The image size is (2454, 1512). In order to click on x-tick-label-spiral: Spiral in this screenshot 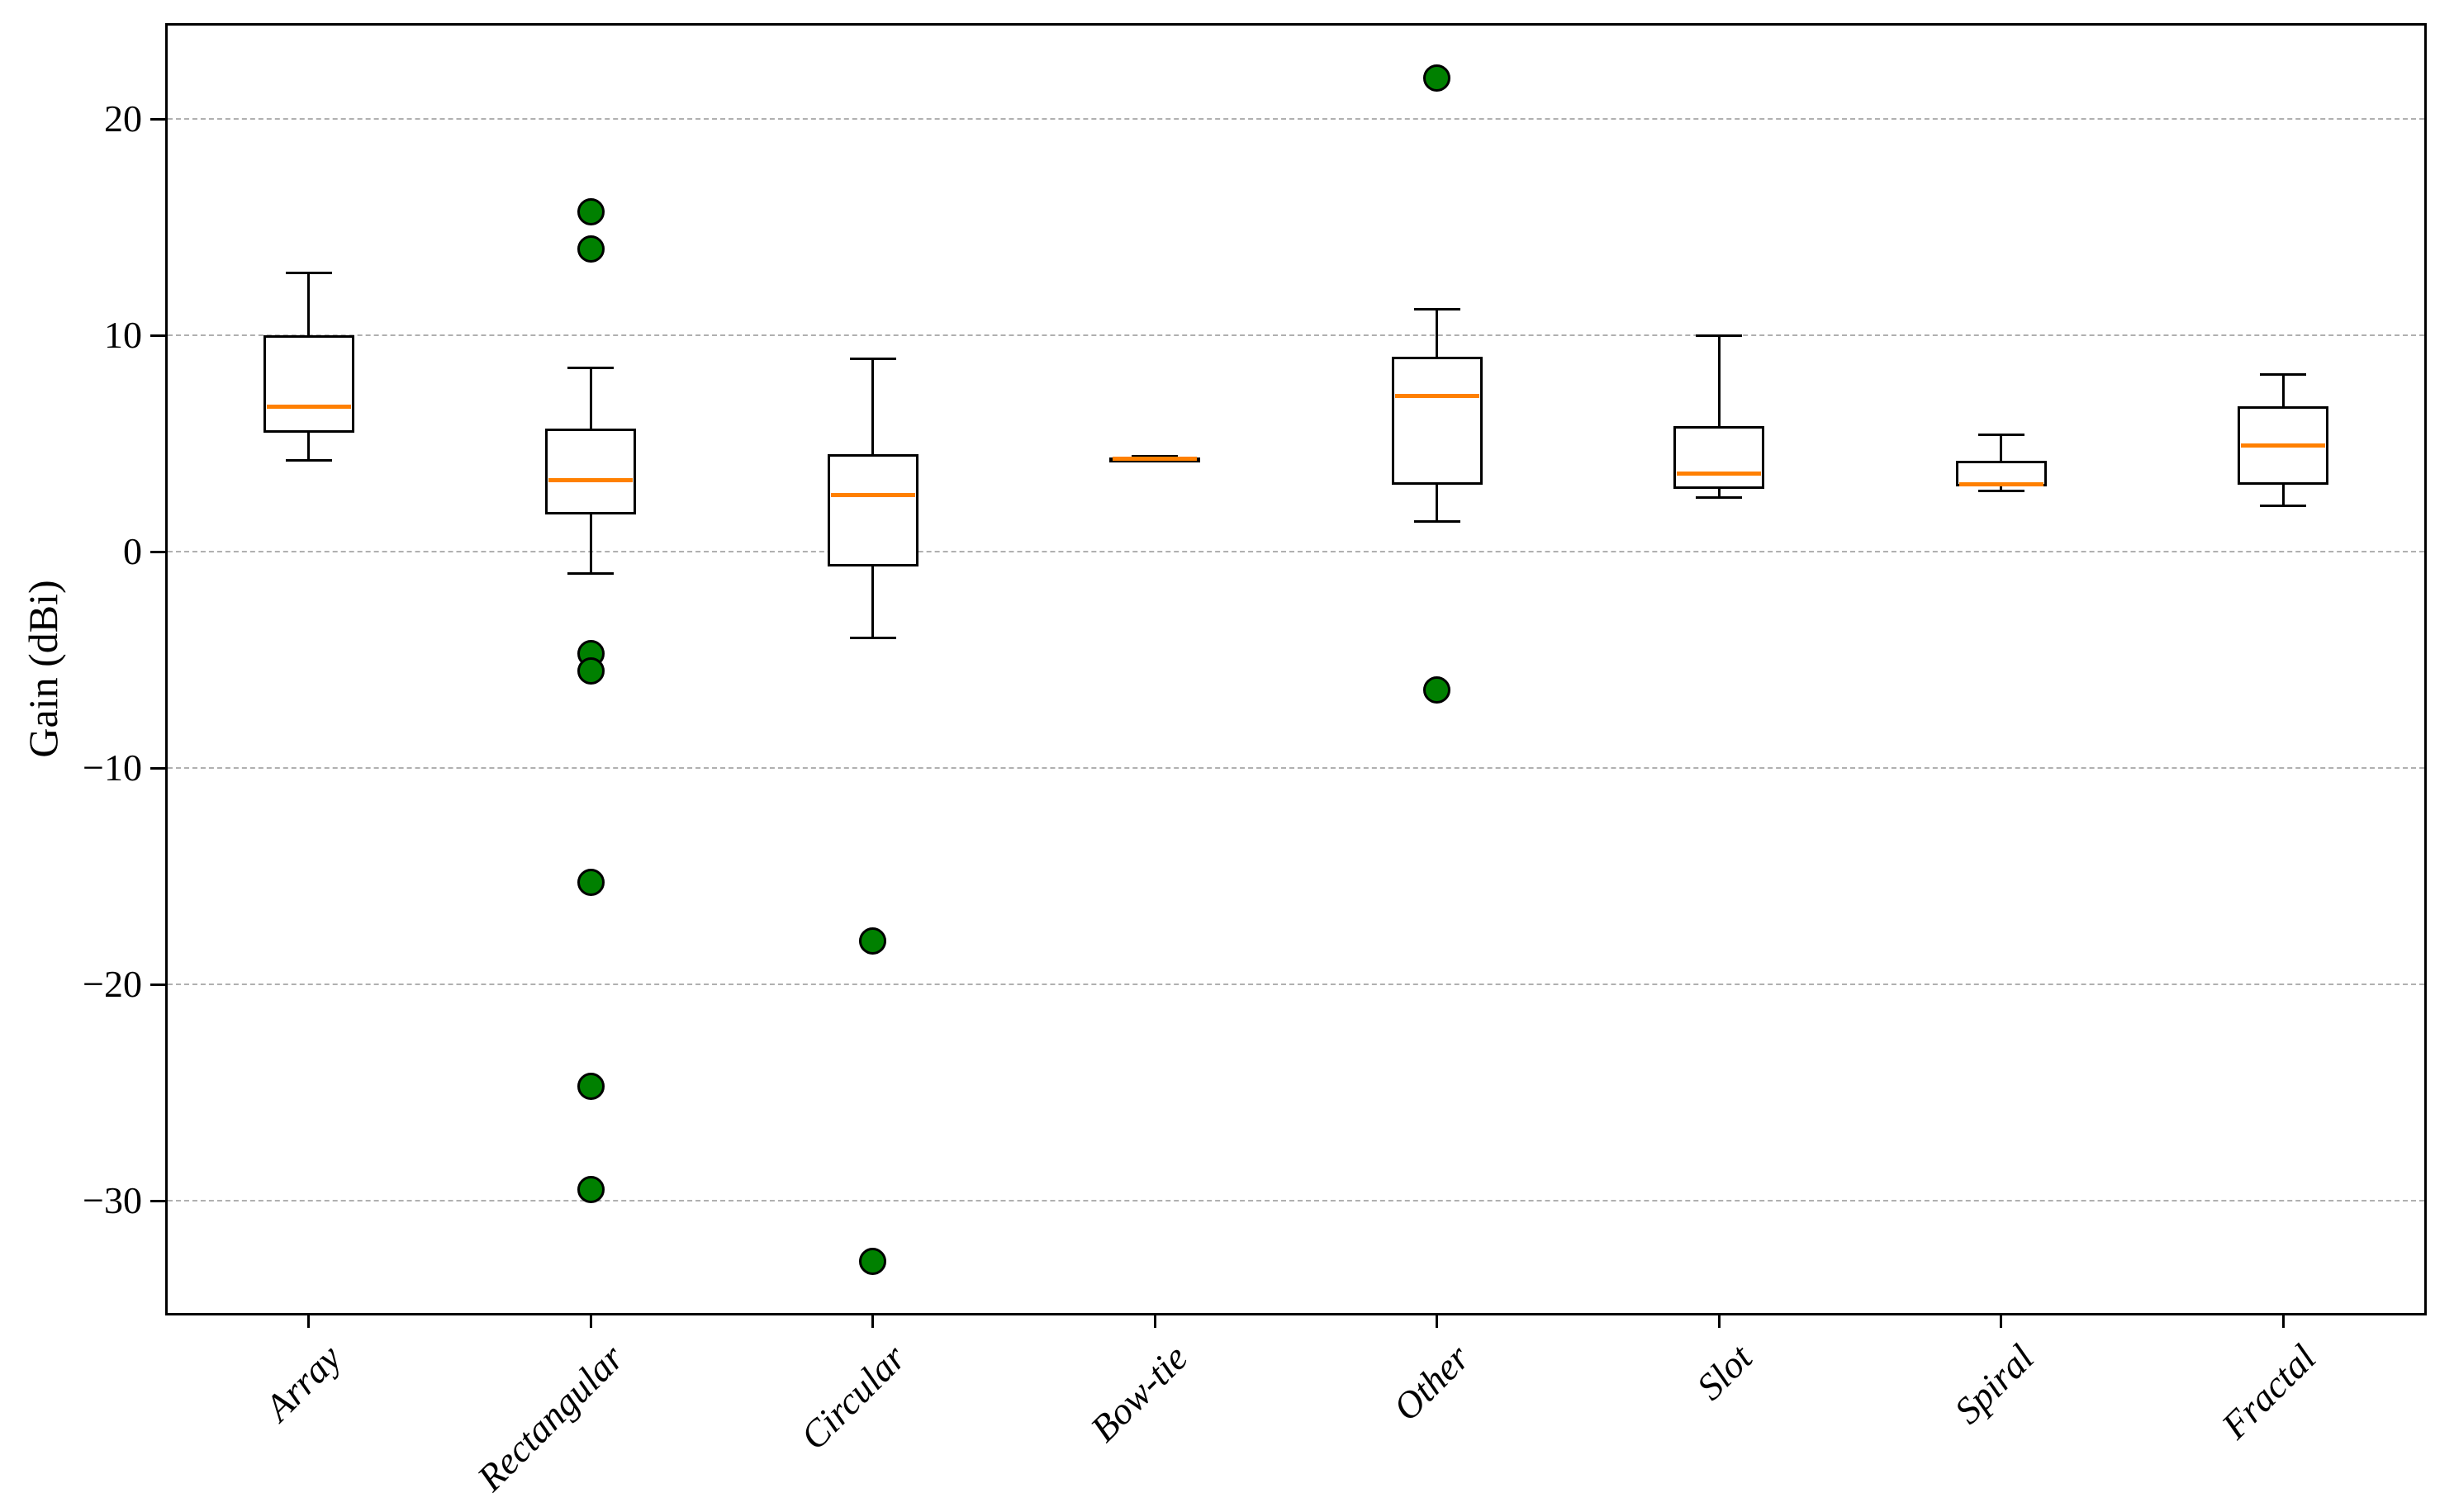, I will do `click(1994, 1384)`.